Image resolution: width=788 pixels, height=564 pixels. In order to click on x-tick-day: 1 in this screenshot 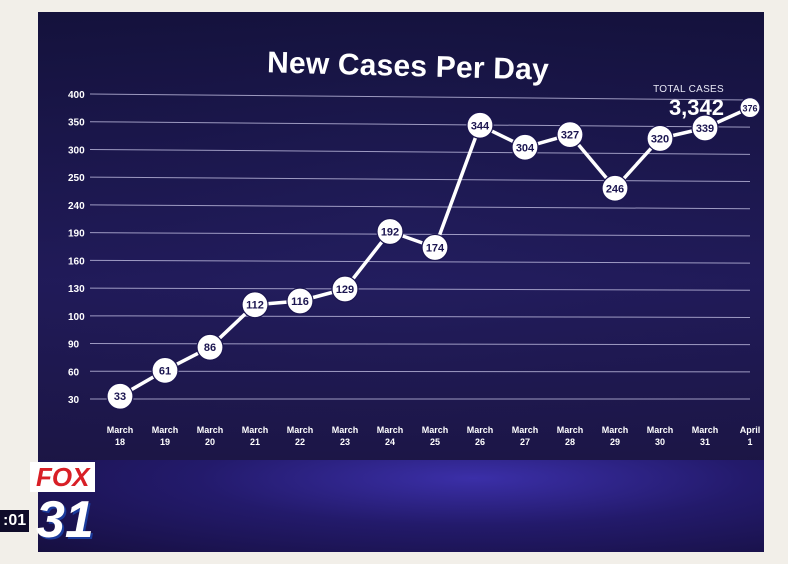, I will do `click(749, 442)`.